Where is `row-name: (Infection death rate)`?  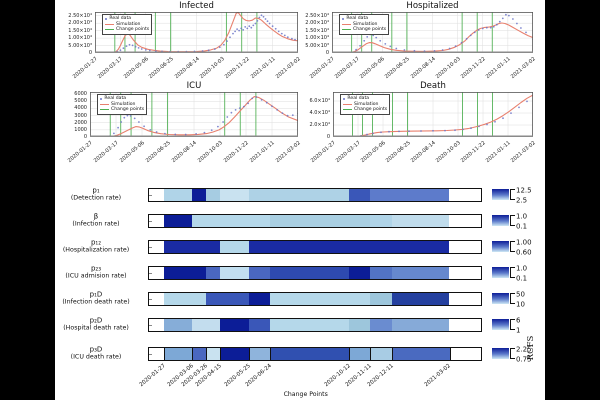 row-name: (Infection death rate) is located at coordinates (96, 302).